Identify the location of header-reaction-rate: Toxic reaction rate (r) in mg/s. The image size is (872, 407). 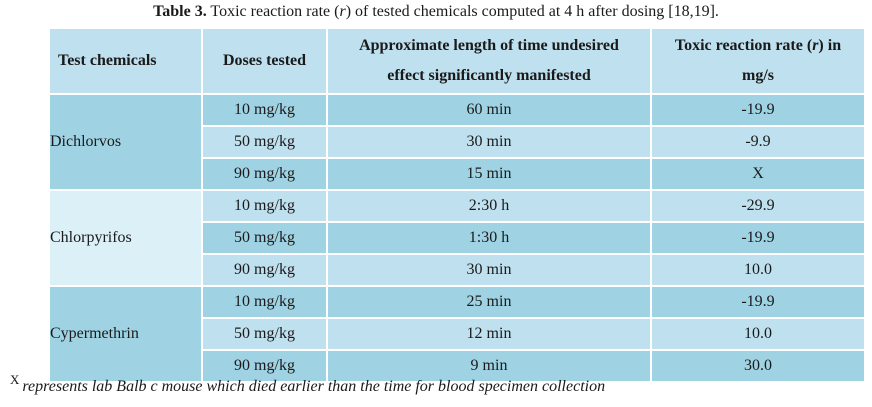
(758, 61).